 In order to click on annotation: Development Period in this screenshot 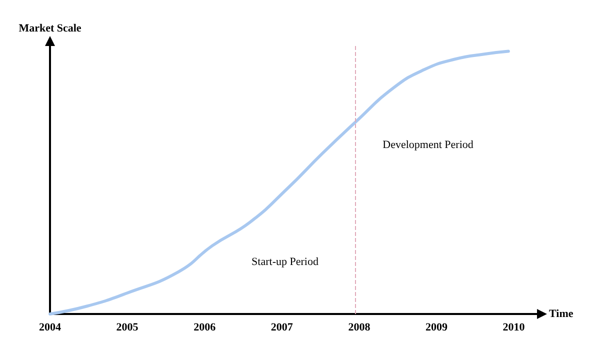, I will do `click(428, 145)`.